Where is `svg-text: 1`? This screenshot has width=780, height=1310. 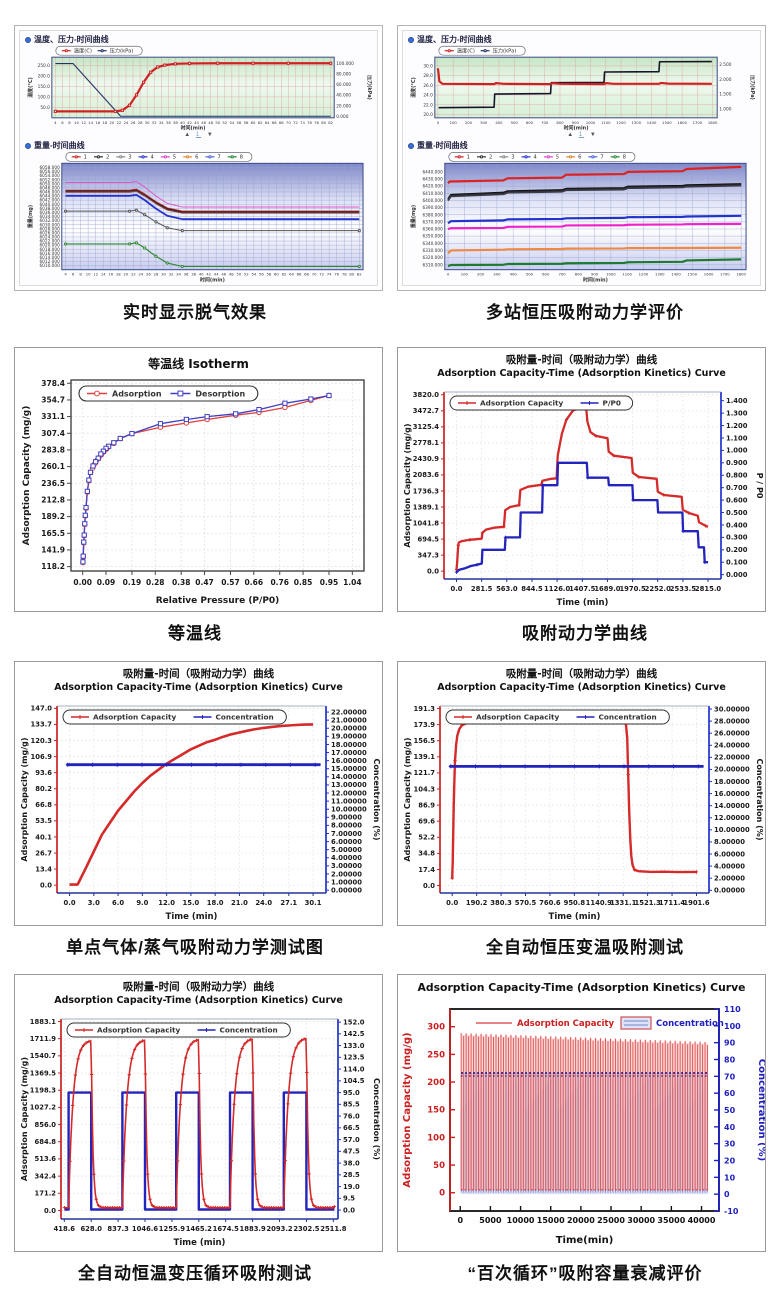
svg-text: 1 is located at coordinates (85, 158).